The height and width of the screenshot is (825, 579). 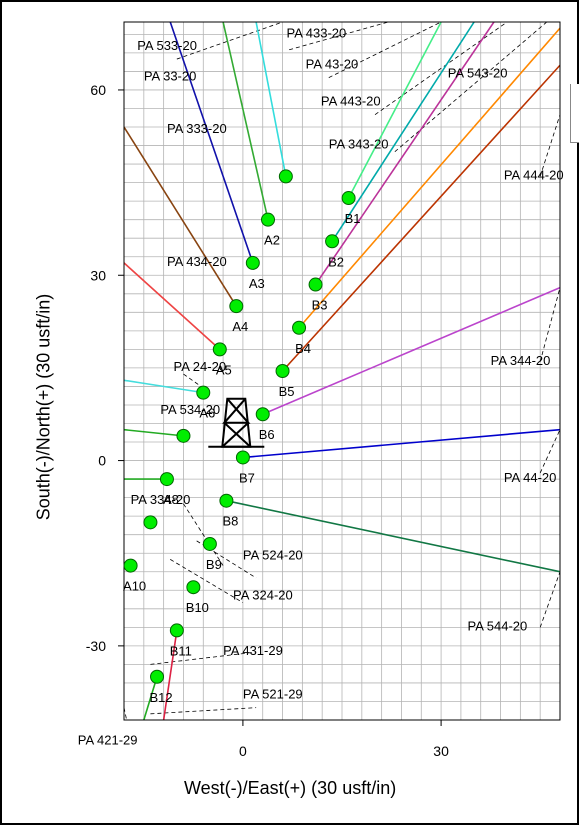 What do you see at coordinates (267, 434) in the screenshot?
I see `slot-label: B6` at bounding box center [267, 434].